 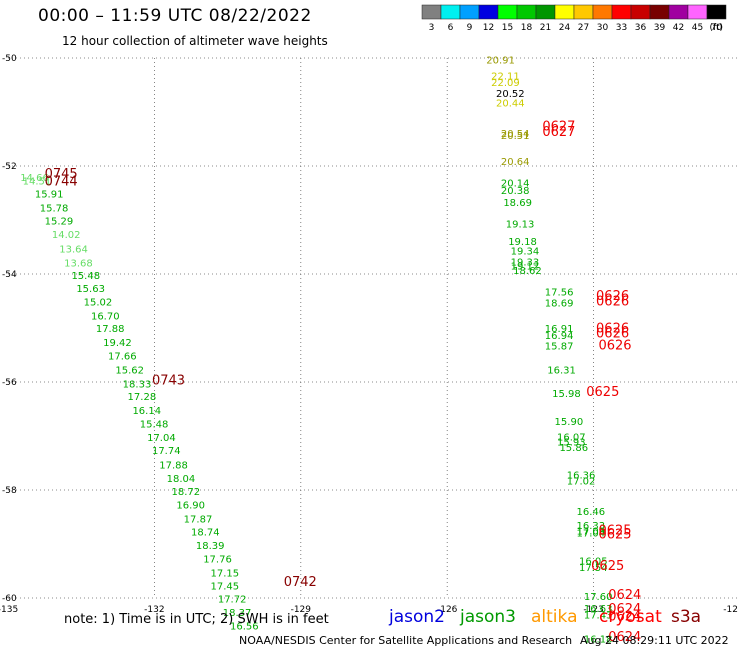 What do you see at coordinates (225, 573) in the screenshot?
I see `swh-point-label: 17.15` at bounding box center [225, 573].